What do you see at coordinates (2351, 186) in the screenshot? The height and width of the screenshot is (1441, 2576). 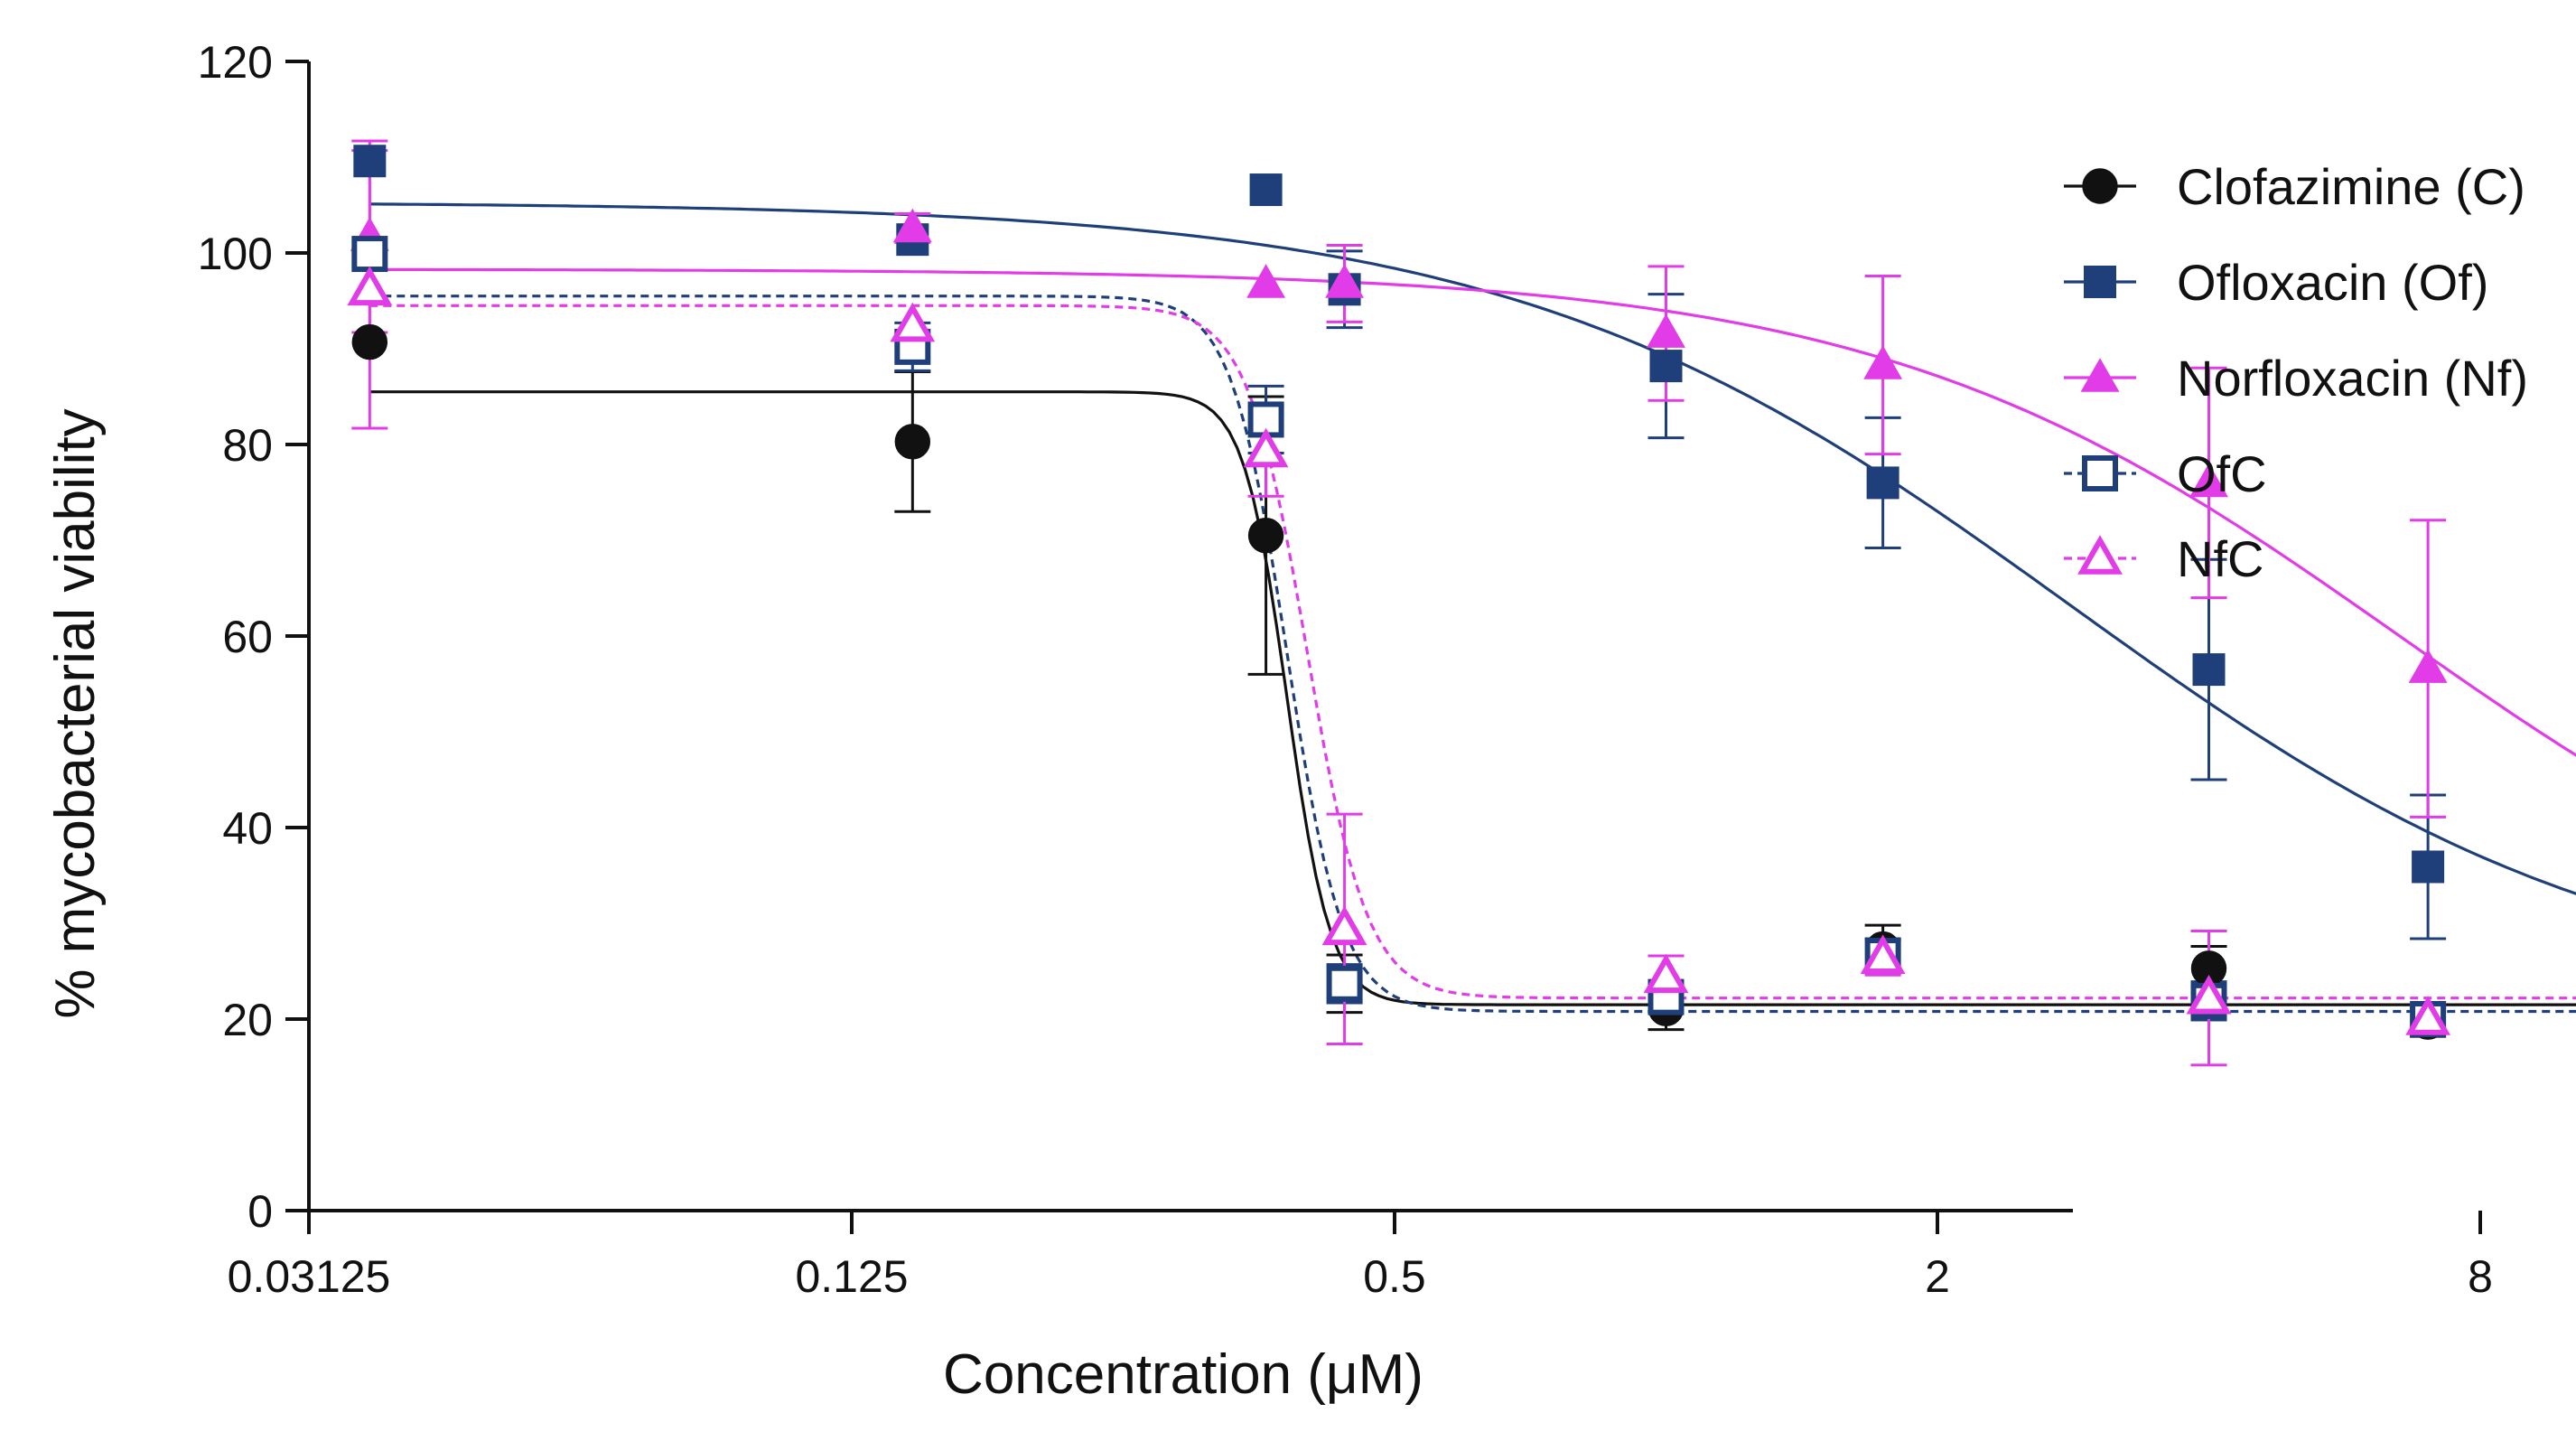 I see `legend-label: Clofazimine (C)` at bounding box center [2351, 186].